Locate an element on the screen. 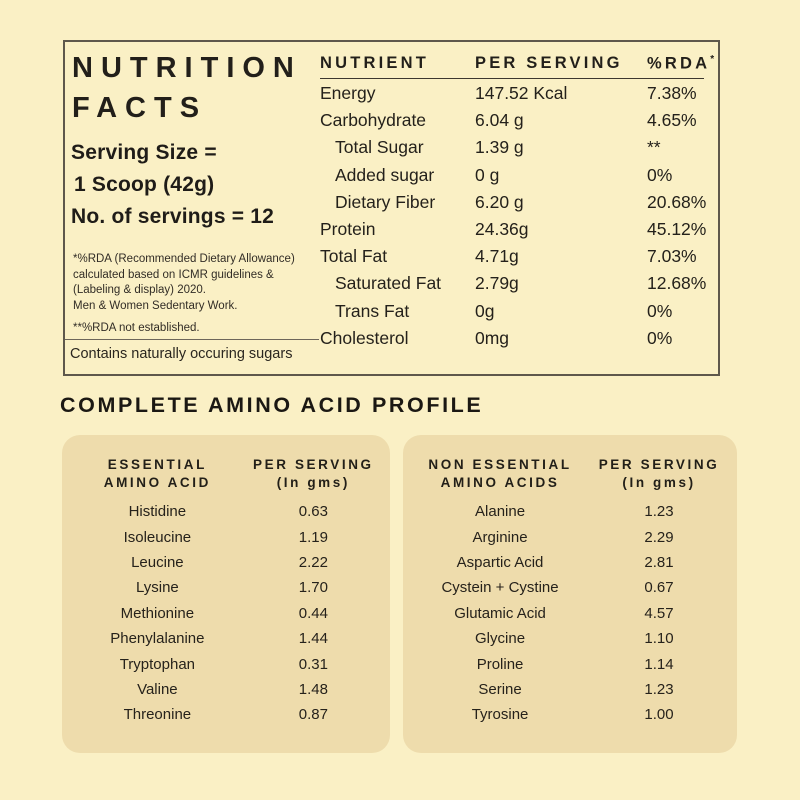  amino-value: 1.14 is located at coordinates (659, 664).